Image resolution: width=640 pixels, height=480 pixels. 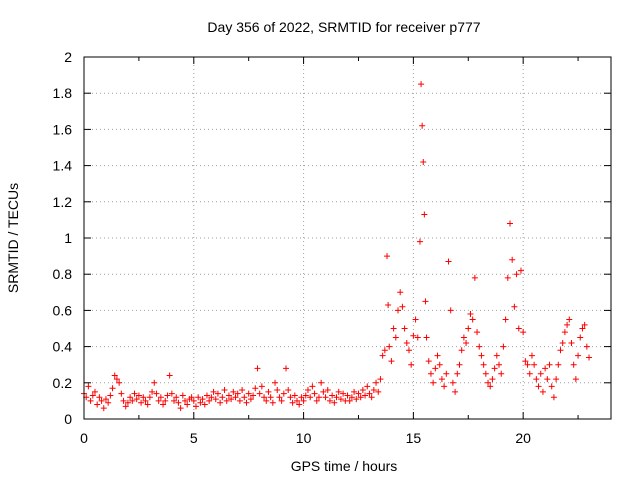 I want to click on x-tick-label: 15, so click(x=414, y=438).